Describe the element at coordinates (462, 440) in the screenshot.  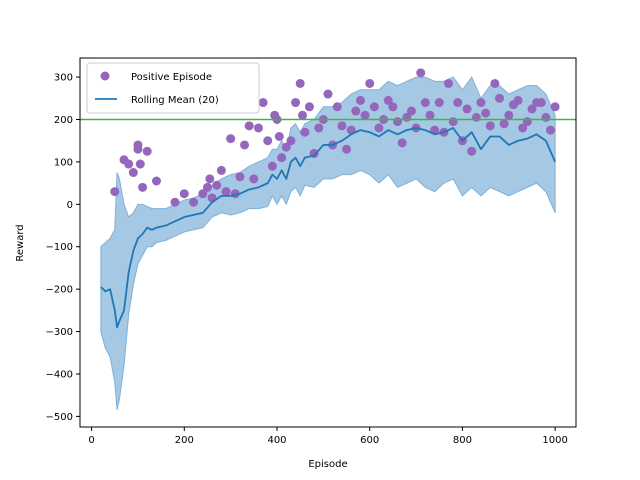
I see `x-tick-label: 800` at that location.